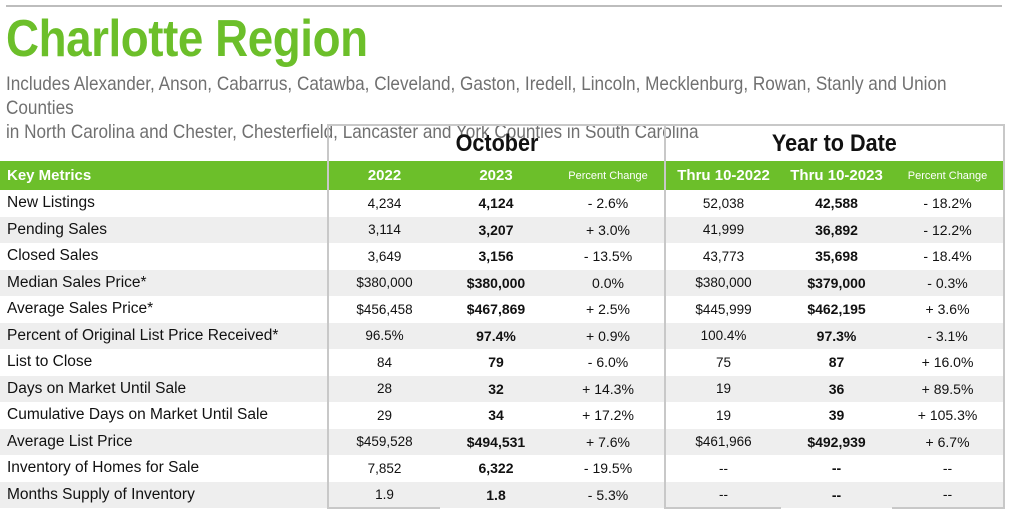 Image resolution: width=1011 pixels, height=515 pixels. I want to click on ytd-pct-cell: - 0.3%, so click(949, 282).